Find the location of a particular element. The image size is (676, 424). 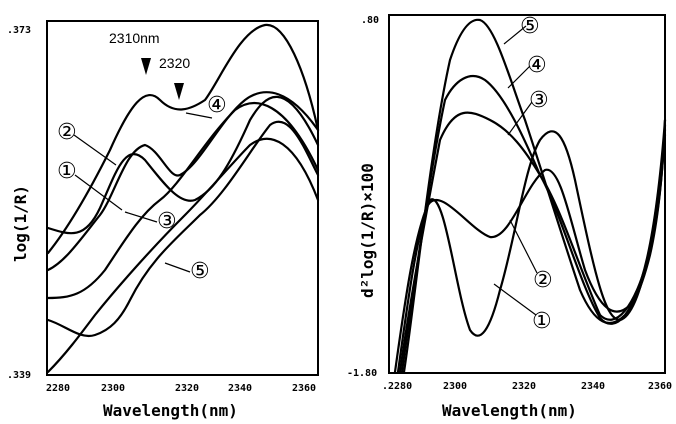

right-series-2-leader is located at coordinates (523, 246).